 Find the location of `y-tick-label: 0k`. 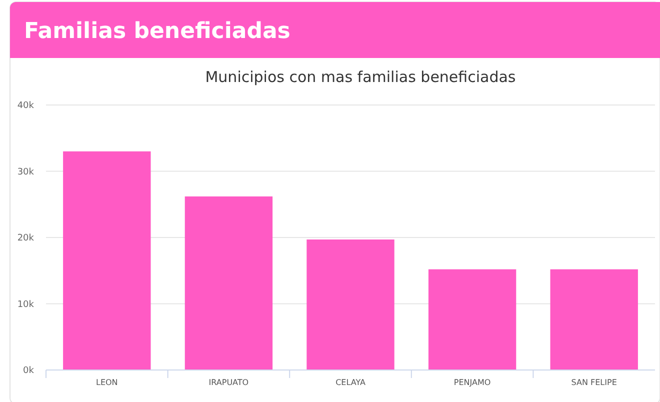

y-tick-label: 0k is located at coordinates (29, 371).